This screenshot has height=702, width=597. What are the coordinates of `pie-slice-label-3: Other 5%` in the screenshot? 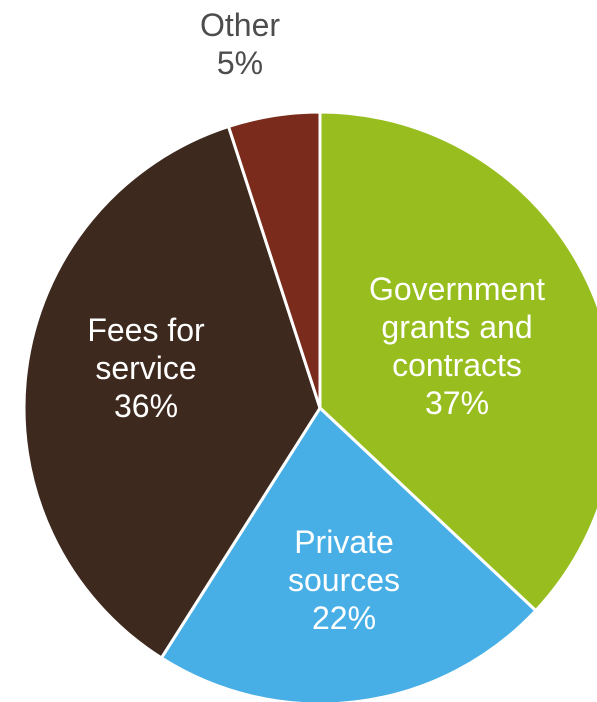 It's located at (240, 44).